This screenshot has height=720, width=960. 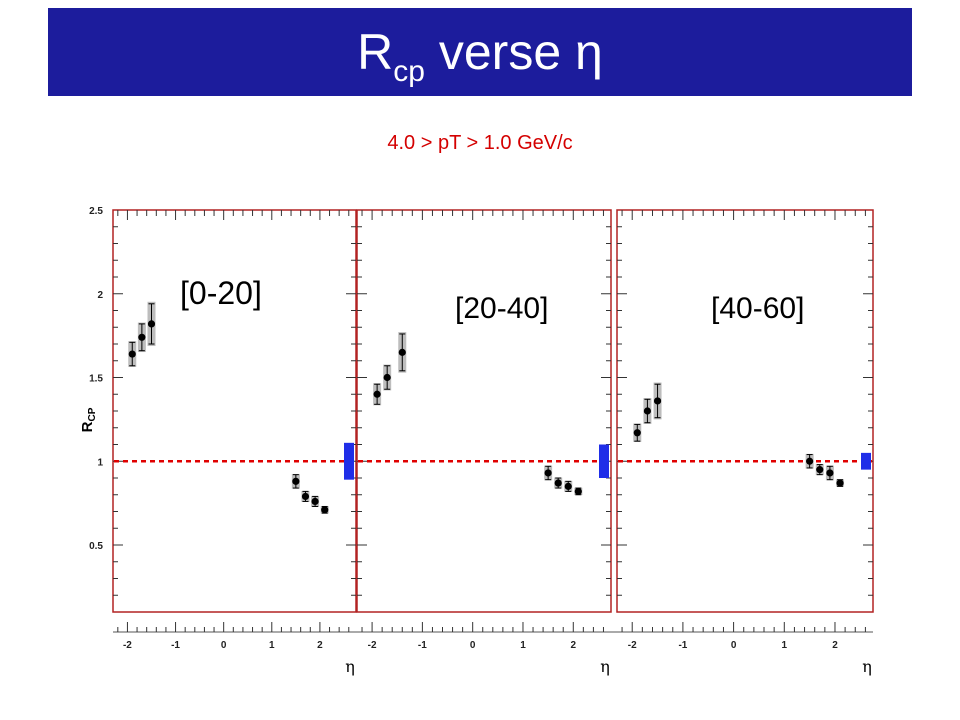 I want to click on y-tick-label: 0.5, so click(x=96, y=546).